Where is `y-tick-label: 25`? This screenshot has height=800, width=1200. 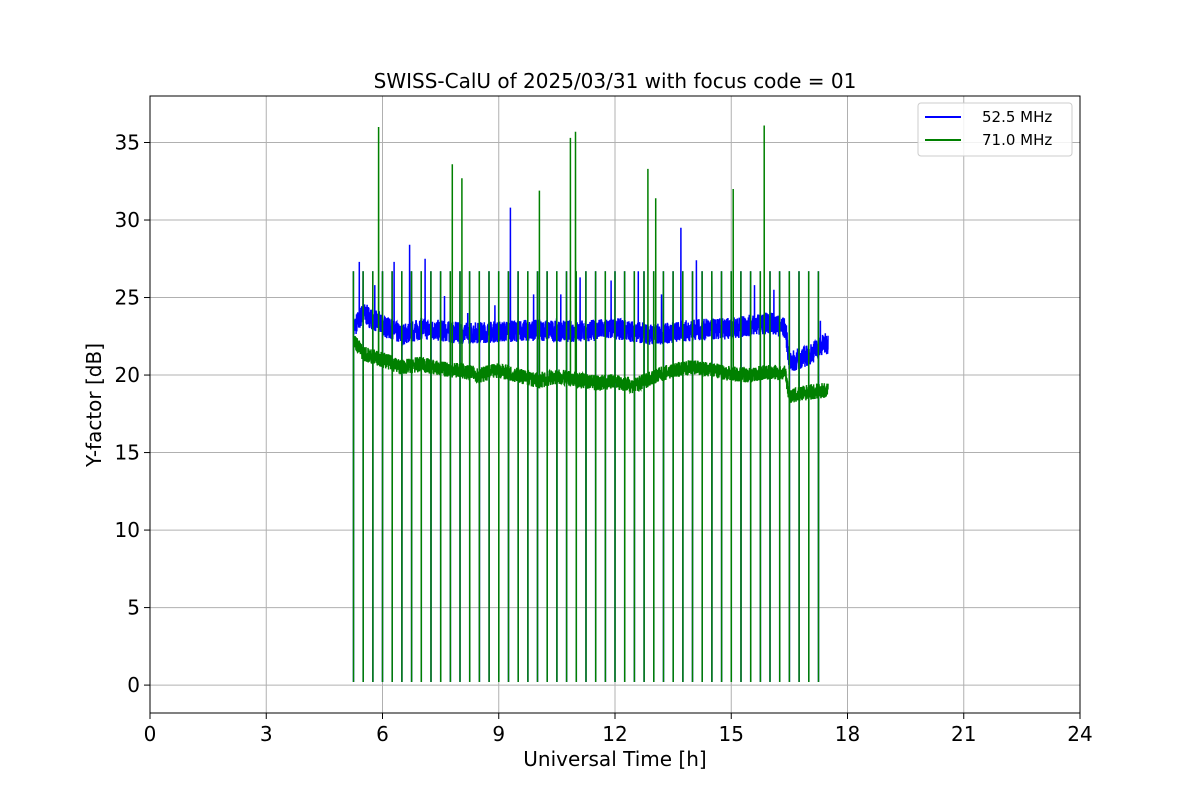
y-tick-label: 25 is located at coordinates (127, 298).